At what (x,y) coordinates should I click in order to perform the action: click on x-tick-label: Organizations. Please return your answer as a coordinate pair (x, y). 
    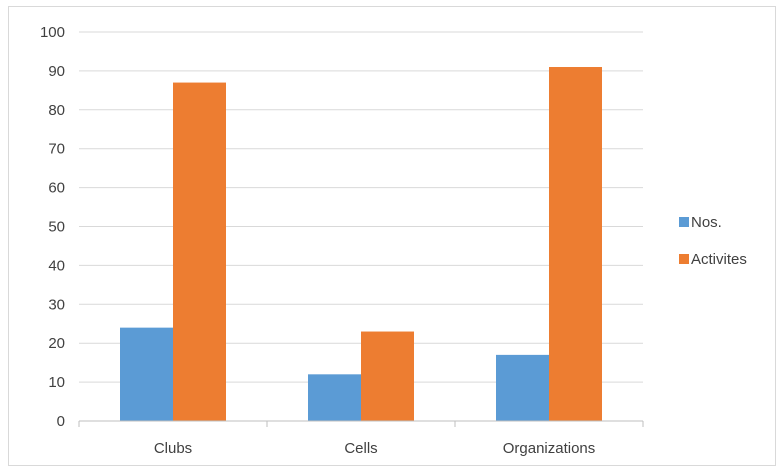
    Looking at the image, I should click on (549, 448).